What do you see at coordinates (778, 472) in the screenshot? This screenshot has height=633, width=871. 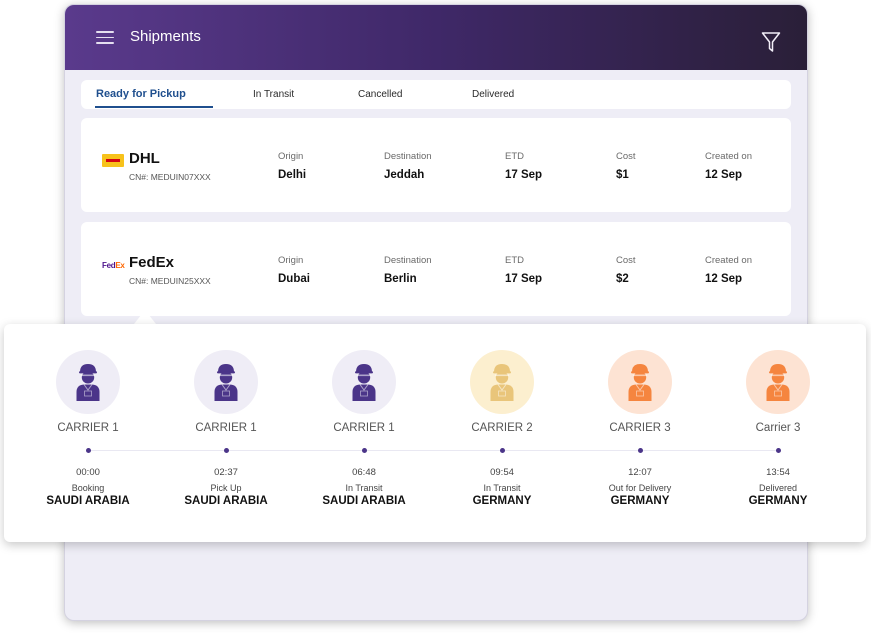 I see `step-time: 13:54` at bounding box center [778, 472].